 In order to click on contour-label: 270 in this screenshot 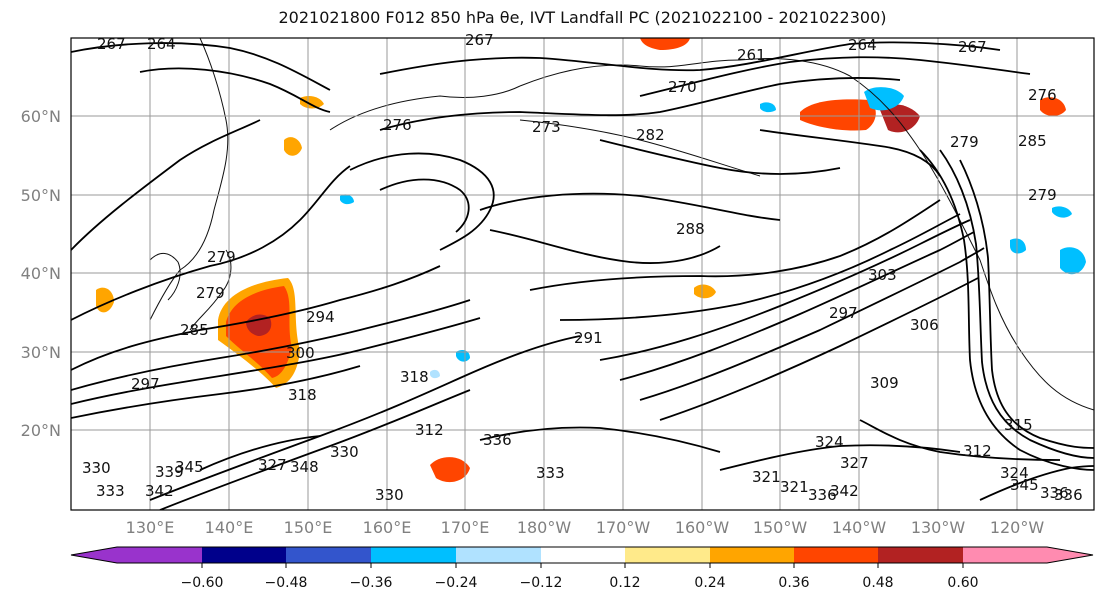, I will do `click(682, 87)`.